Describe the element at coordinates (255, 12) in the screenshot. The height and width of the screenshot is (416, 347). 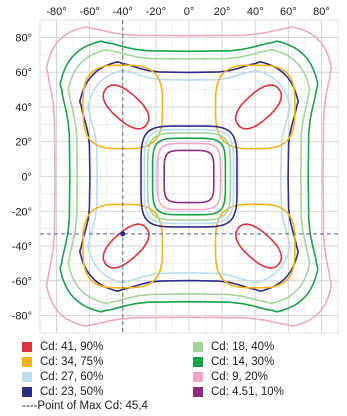
I see `x-tick-label: 40°` at that location.